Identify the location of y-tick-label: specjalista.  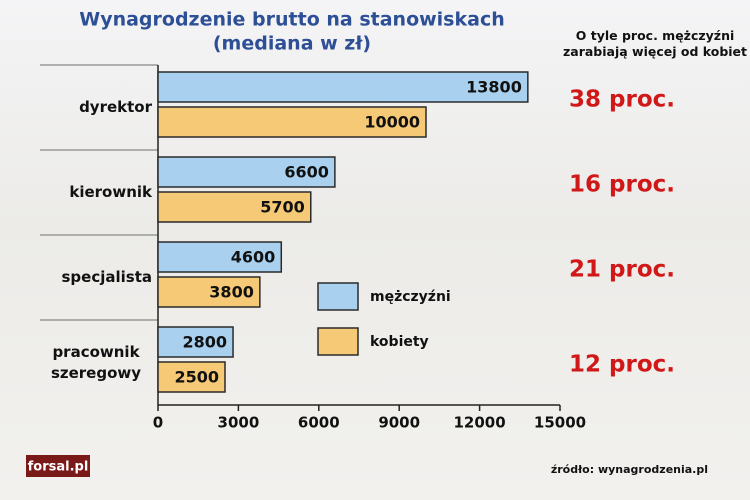
(107, 277).